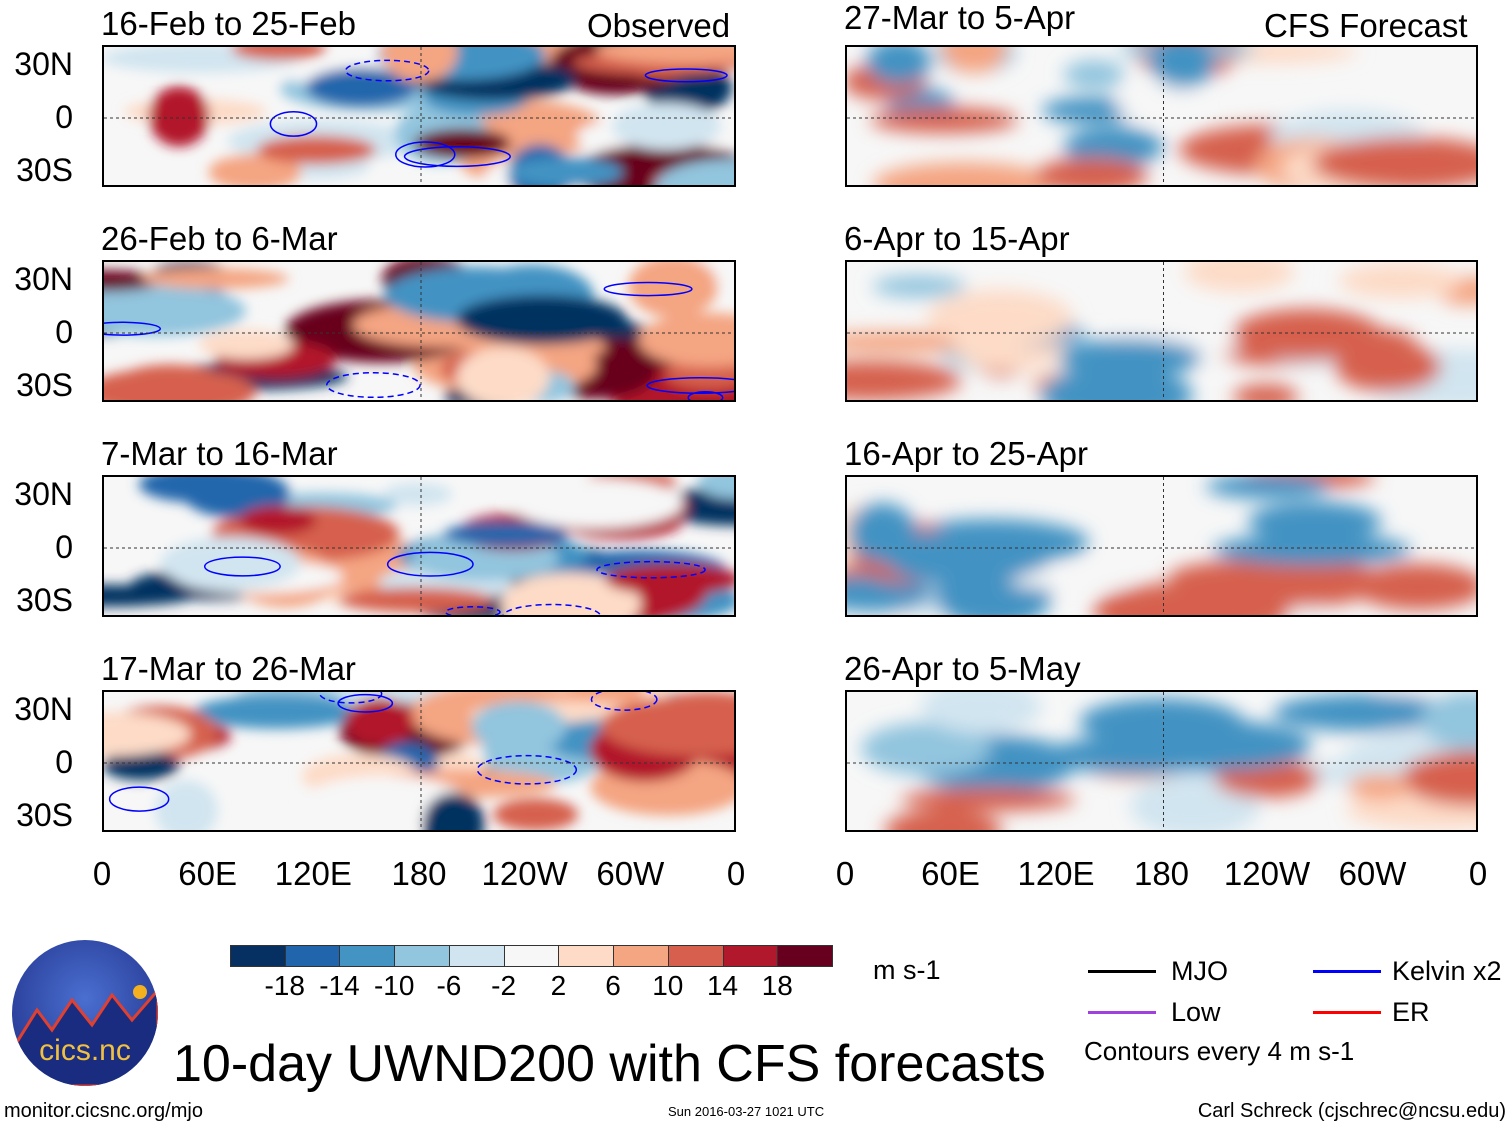 The image size is (1510, 1127). What do you see at coordinates (736, 873) in the screenshot?
I see `lon-tick-label: 0` at bounding box center [736, 873].